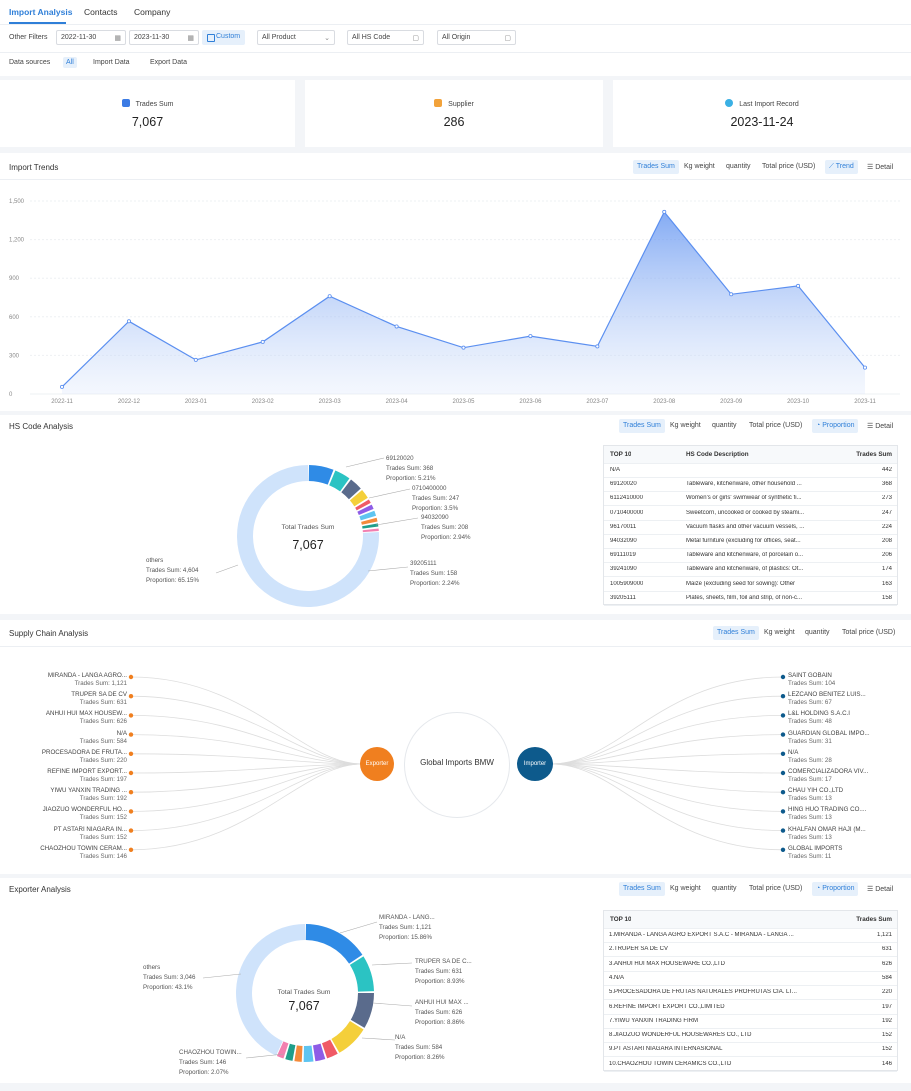  What do you see at coordinates (750, 1008) in the screenshot?
I see `table-row: 6.REFINE IMPORT EXPORT CO.,LIMITED 197` at bounding box center [750, 1008].